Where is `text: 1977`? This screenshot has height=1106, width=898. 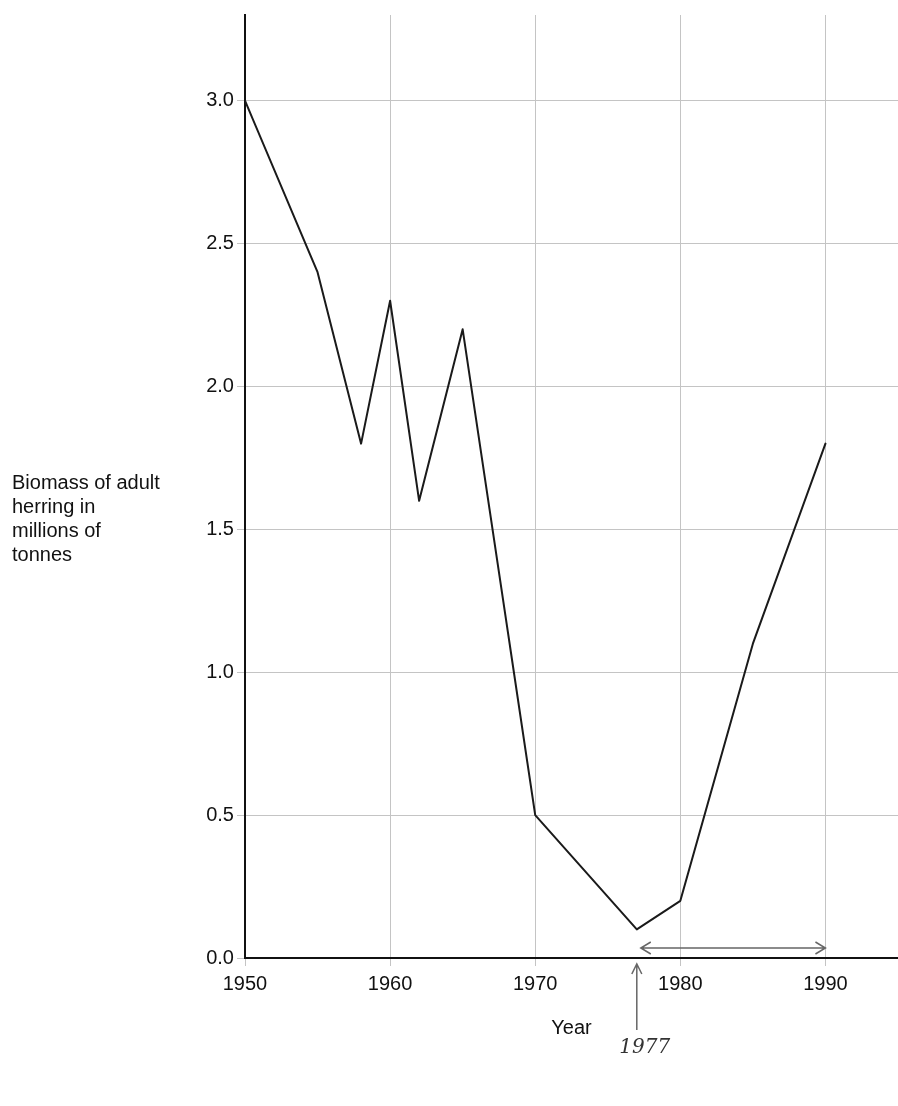
text: 1977 is located at coordinates (645, 1046).